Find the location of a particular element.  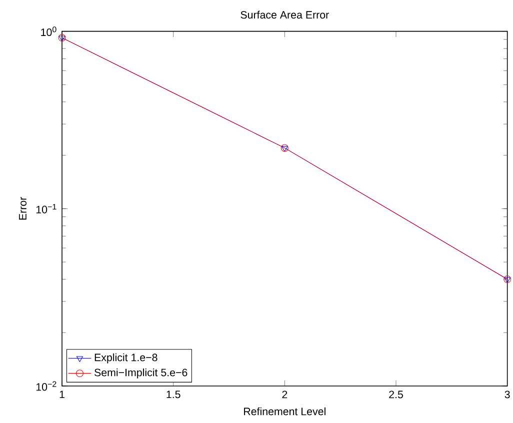

y-tick-label: 10$^{0}$ is located at coordinates (48, 31).